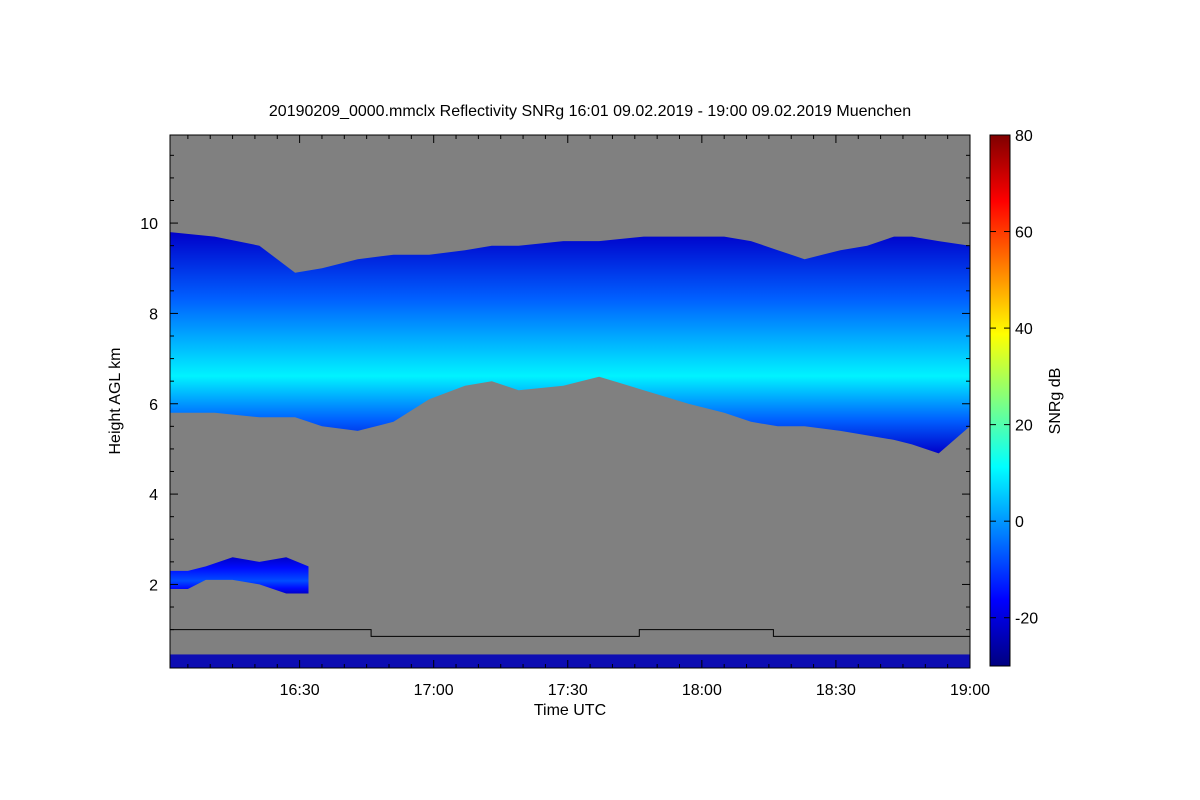 Image resolution: width=1200 pixels, height=800 pixels. What do you see at coordinates (115, 400) in the screenshot?
I see `y-axis-label: Height AGL km` at bounding box center [115, 400].